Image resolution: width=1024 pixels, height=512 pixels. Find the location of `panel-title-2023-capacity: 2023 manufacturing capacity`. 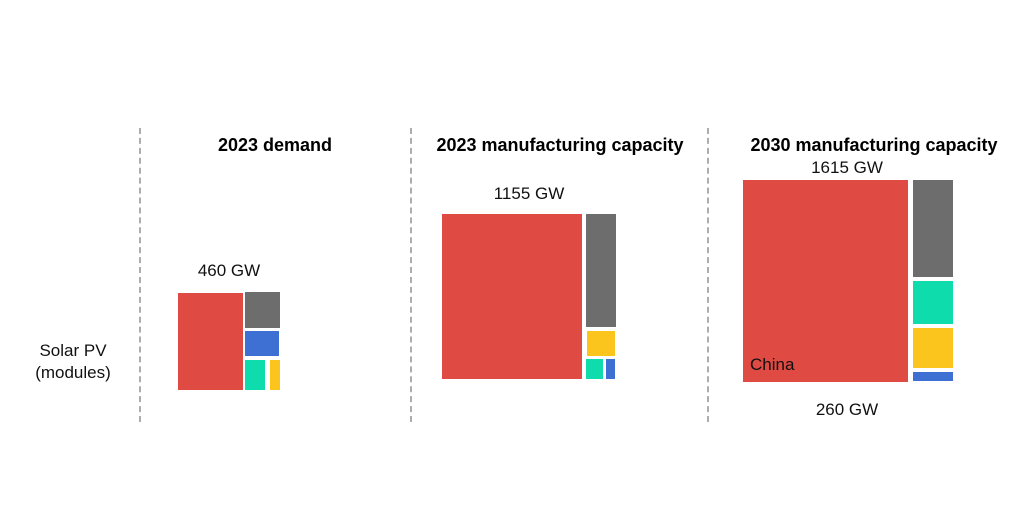

panel-title-2023-capacity: 2023 manufacturing capacity is located at coordinates (560, 145).